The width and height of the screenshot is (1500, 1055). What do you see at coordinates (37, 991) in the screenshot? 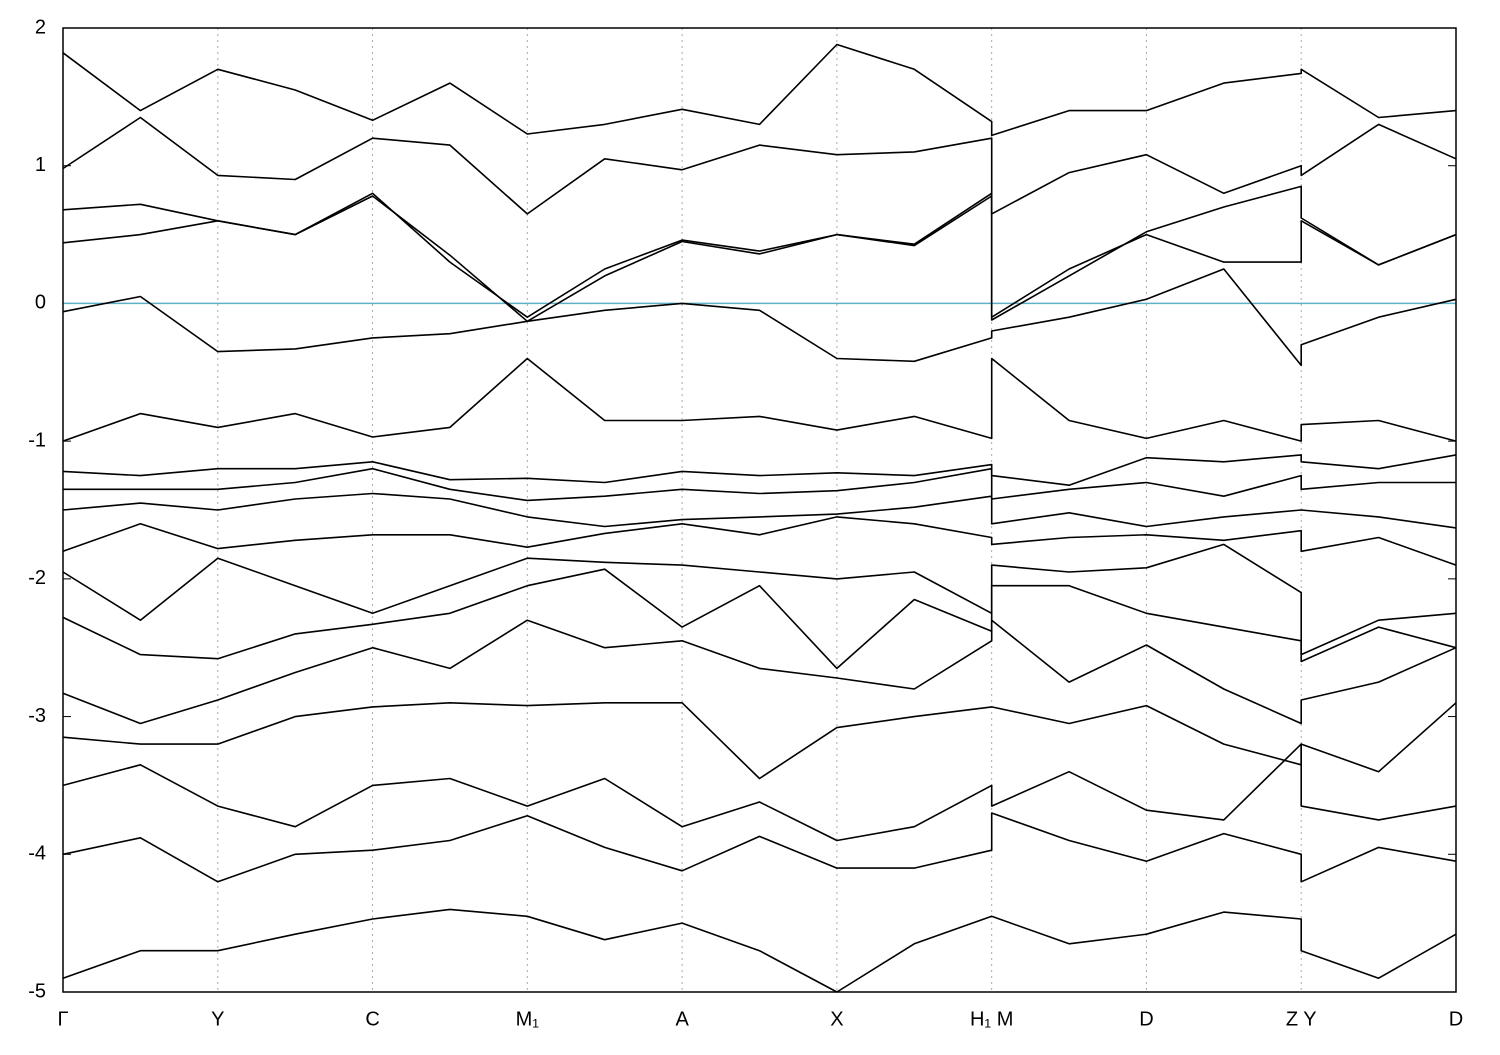
I see `y-tick-label: -5` at bounding box center [37, 991].